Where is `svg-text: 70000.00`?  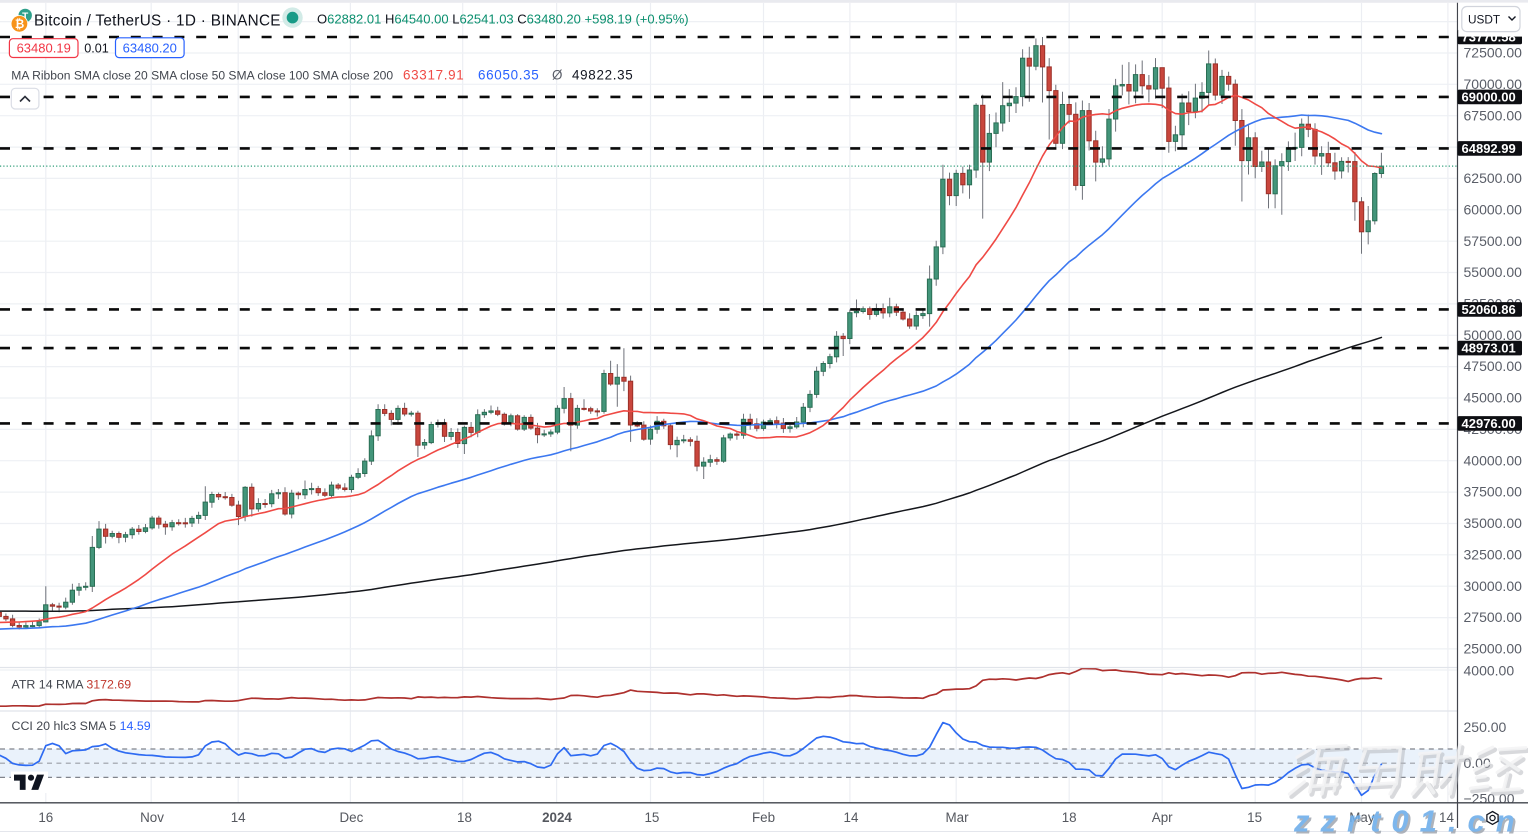
svg-text: 70000.00 is located at coordinates (1493, 84).